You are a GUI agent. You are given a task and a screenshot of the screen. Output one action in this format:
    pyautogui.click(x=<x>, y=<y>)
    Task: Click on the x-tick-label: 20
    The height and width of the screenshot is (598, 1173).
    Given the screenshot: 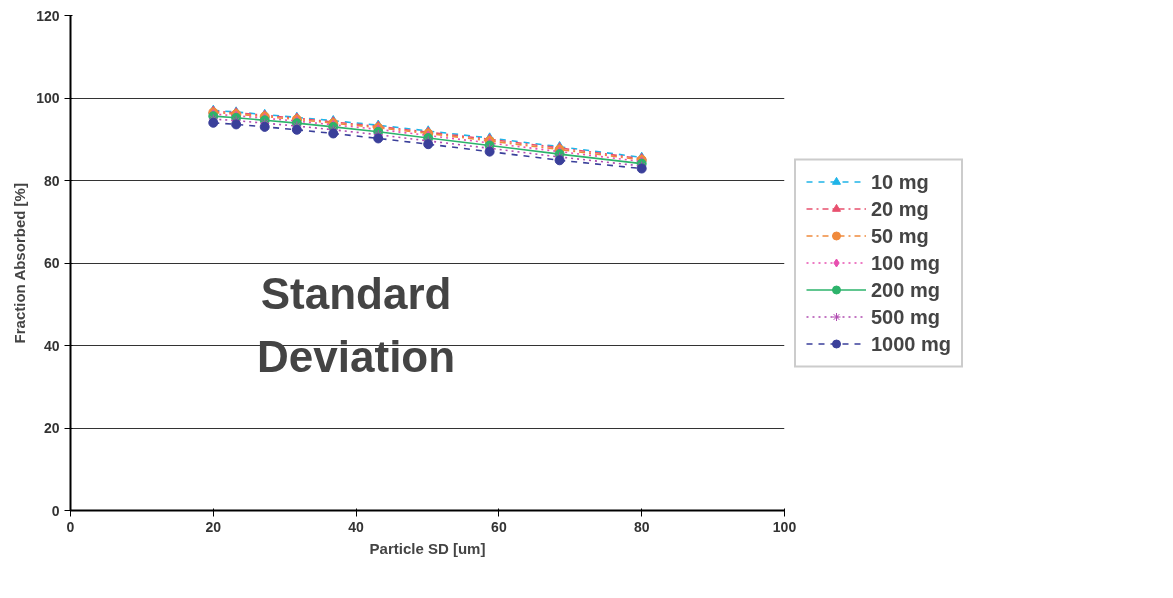 What is the action you would take?
    pyautogui.click(x=213, y=526)
    